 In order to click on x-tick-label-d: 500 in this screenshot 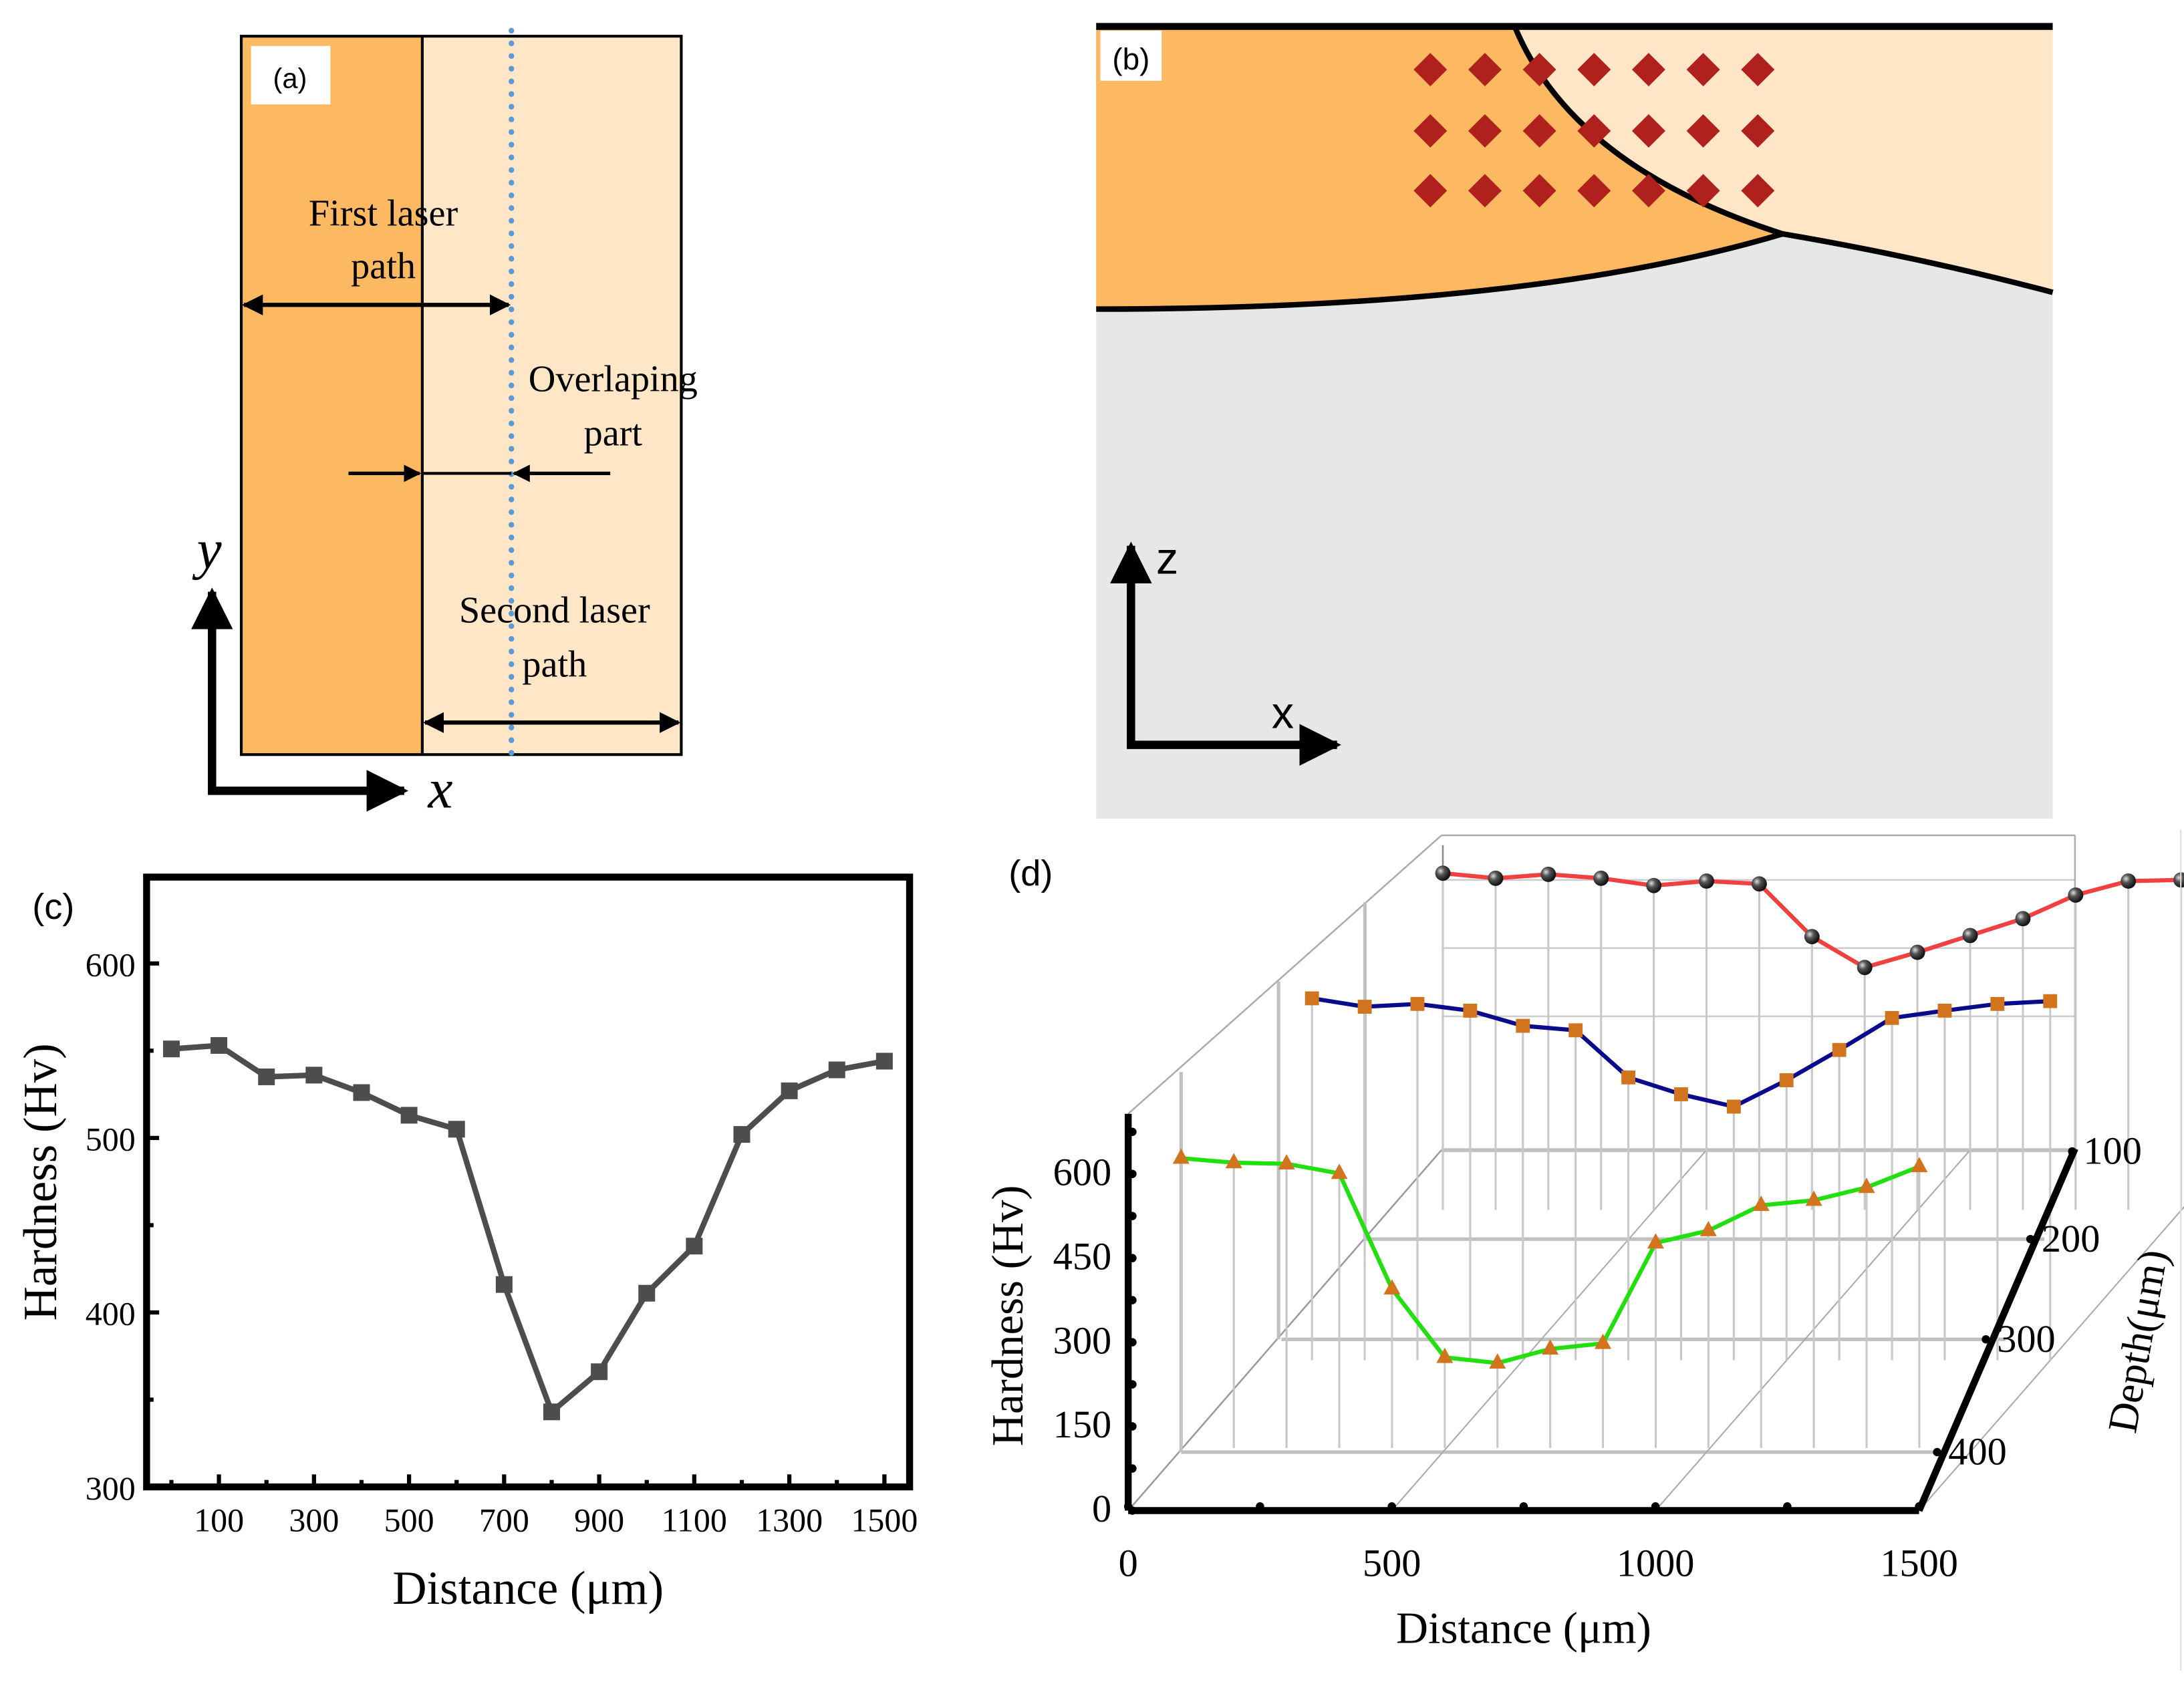, I will do `click(1392, 1562)`.